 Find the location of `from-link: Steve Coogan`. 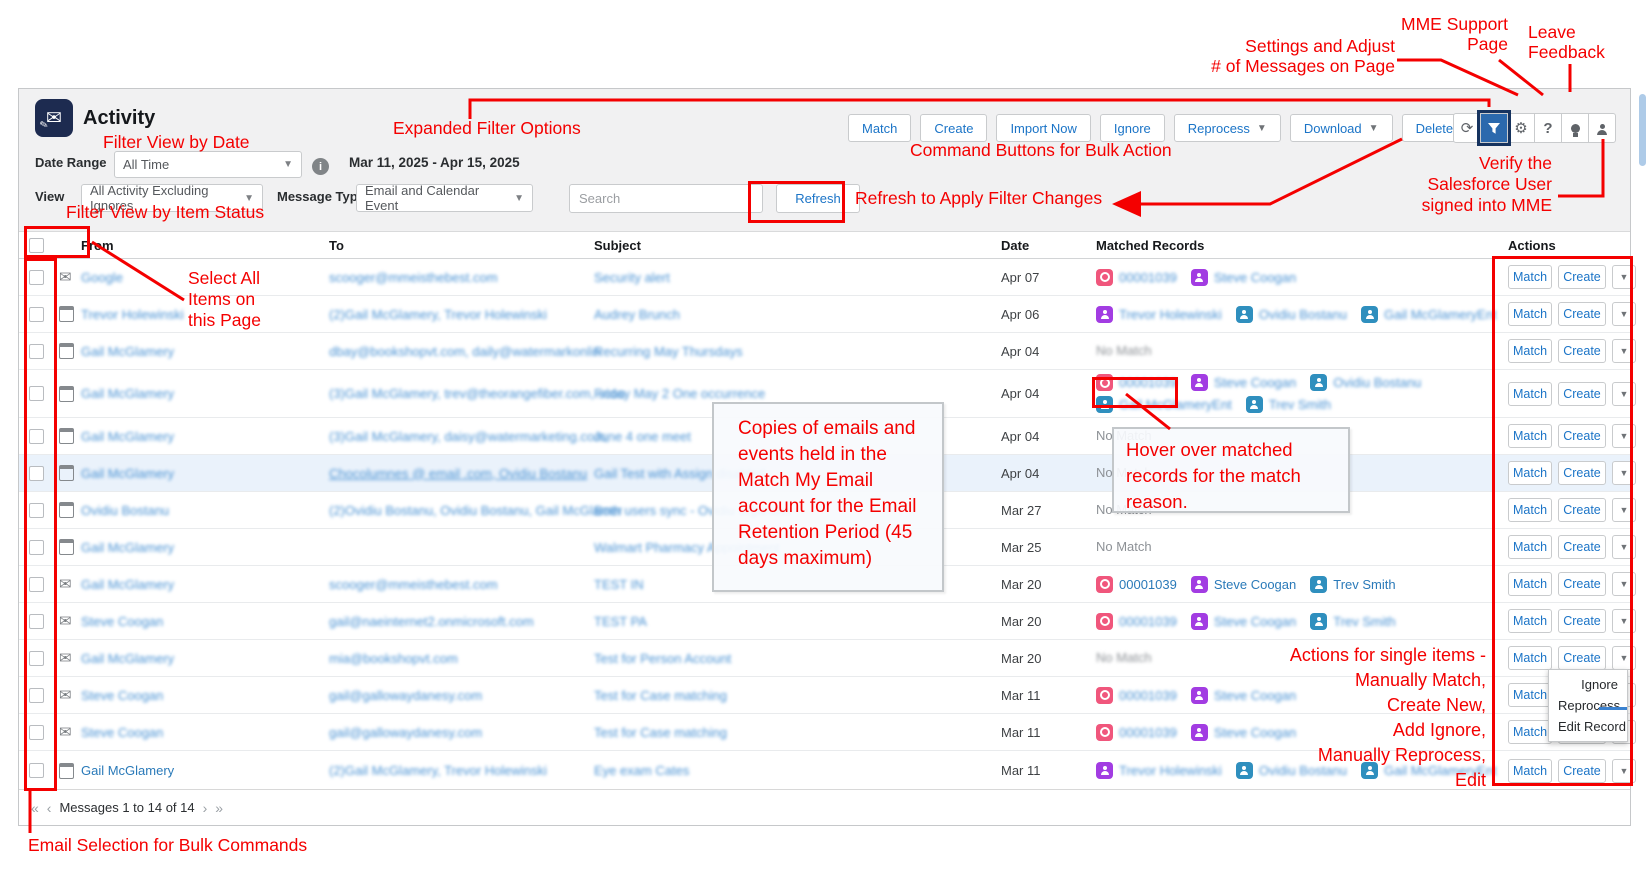

from-link: Steve Coogan is located at coordinates (122, 732).